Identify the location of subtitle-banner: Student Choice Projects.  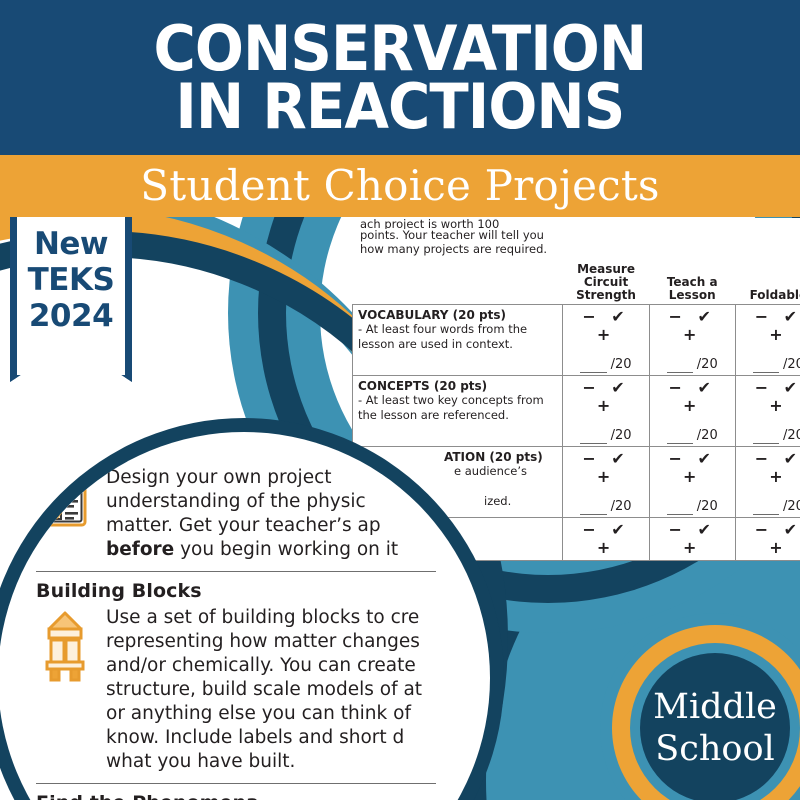
(400, 186).